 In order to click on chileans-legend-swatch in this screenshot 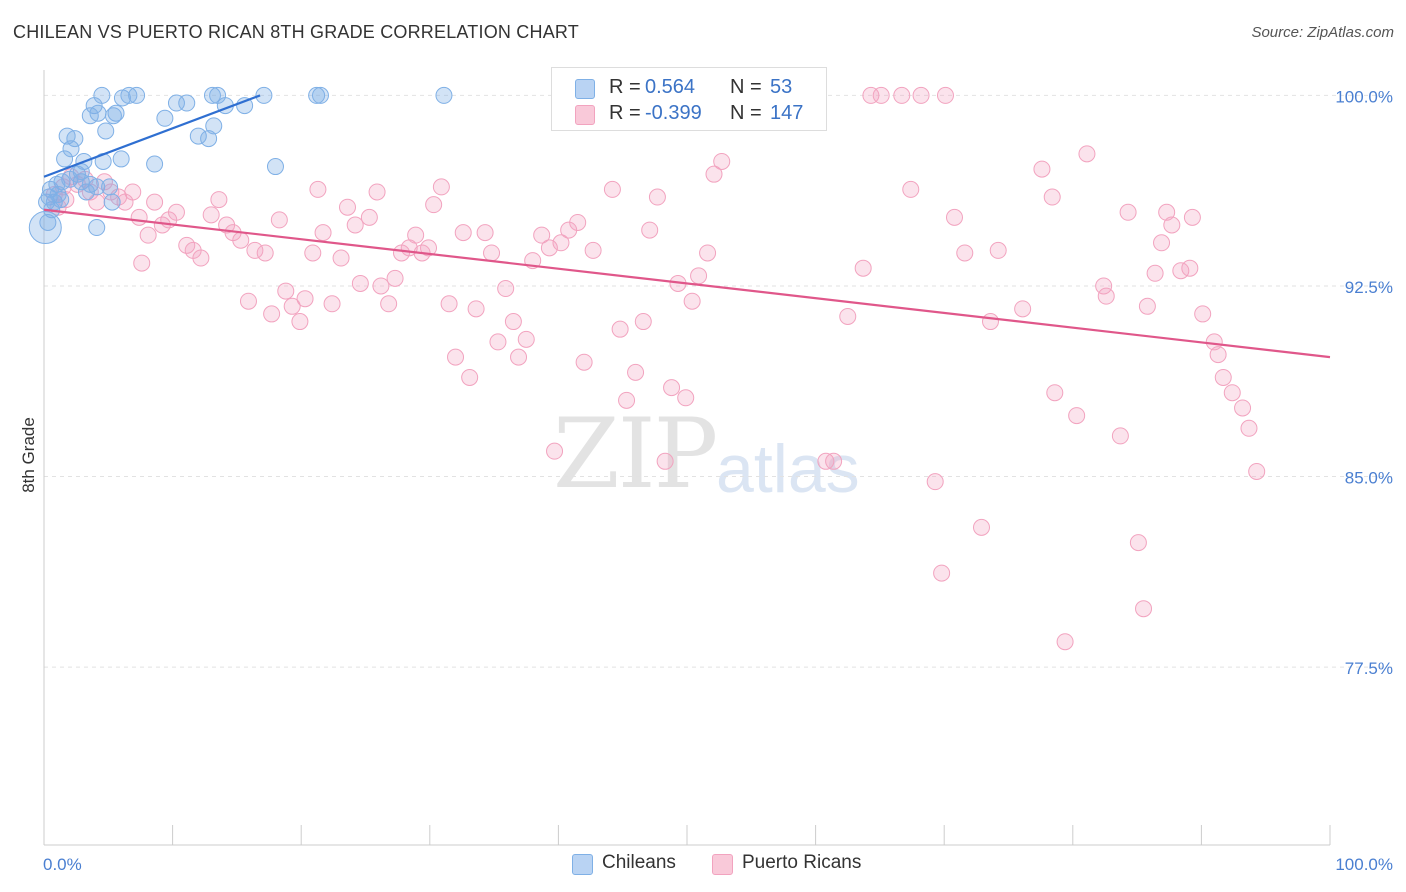, I will do `click(582, 864)`.